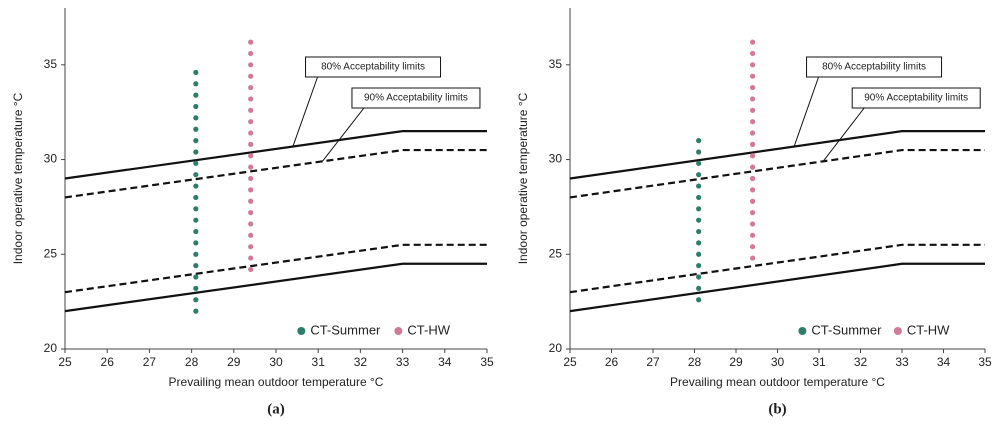  Describe the element at coordinates (985, 362) in the screenshot. I see `x-tick-label: 35` at that location.